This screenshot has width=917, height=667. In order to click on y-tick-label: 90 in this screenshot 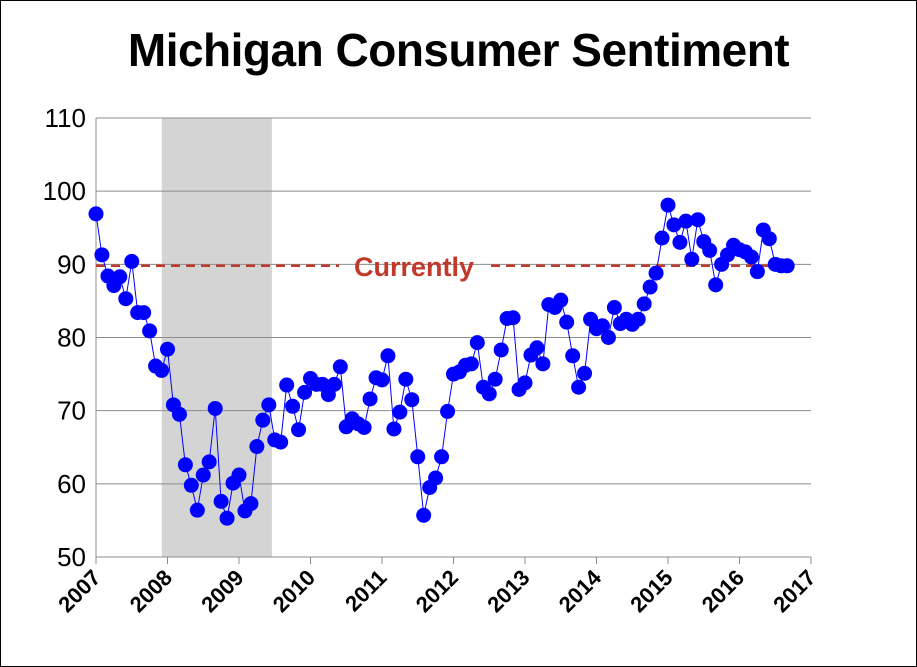, I will do `click(71, 264)`.